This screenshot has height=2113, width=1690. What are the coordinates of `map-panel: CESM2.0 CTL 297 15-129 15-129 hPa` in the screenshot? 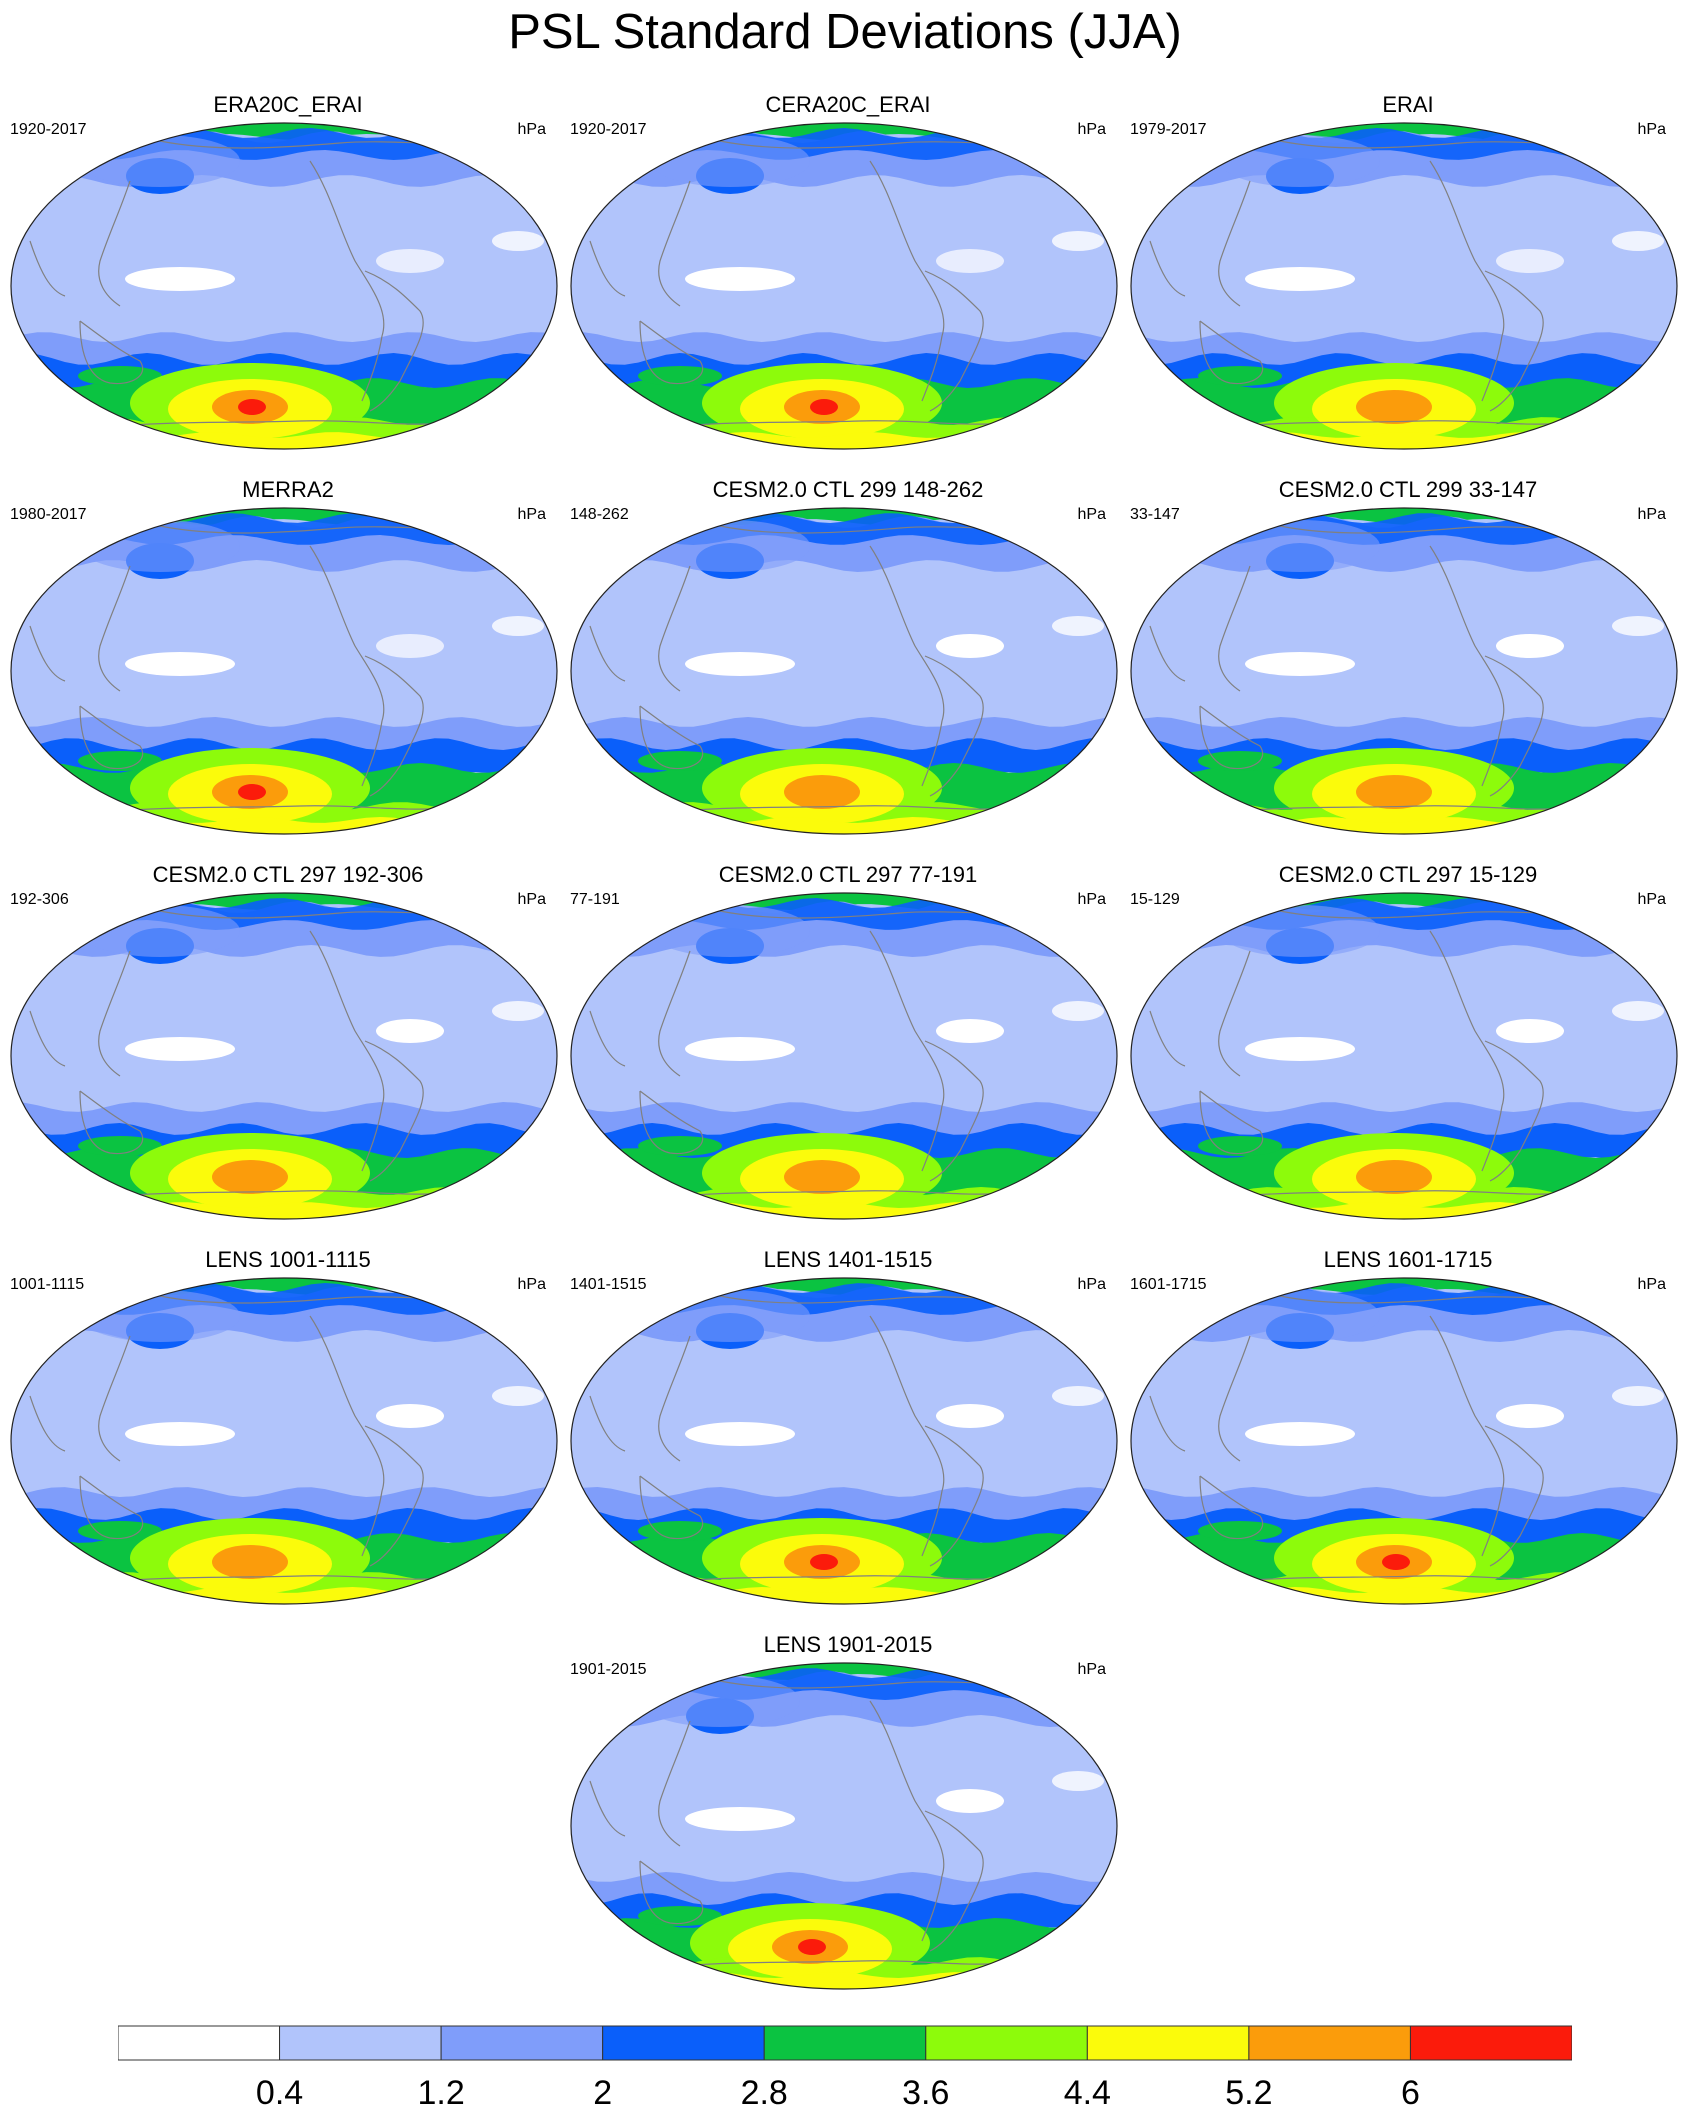 It's located at (1408, 1049).